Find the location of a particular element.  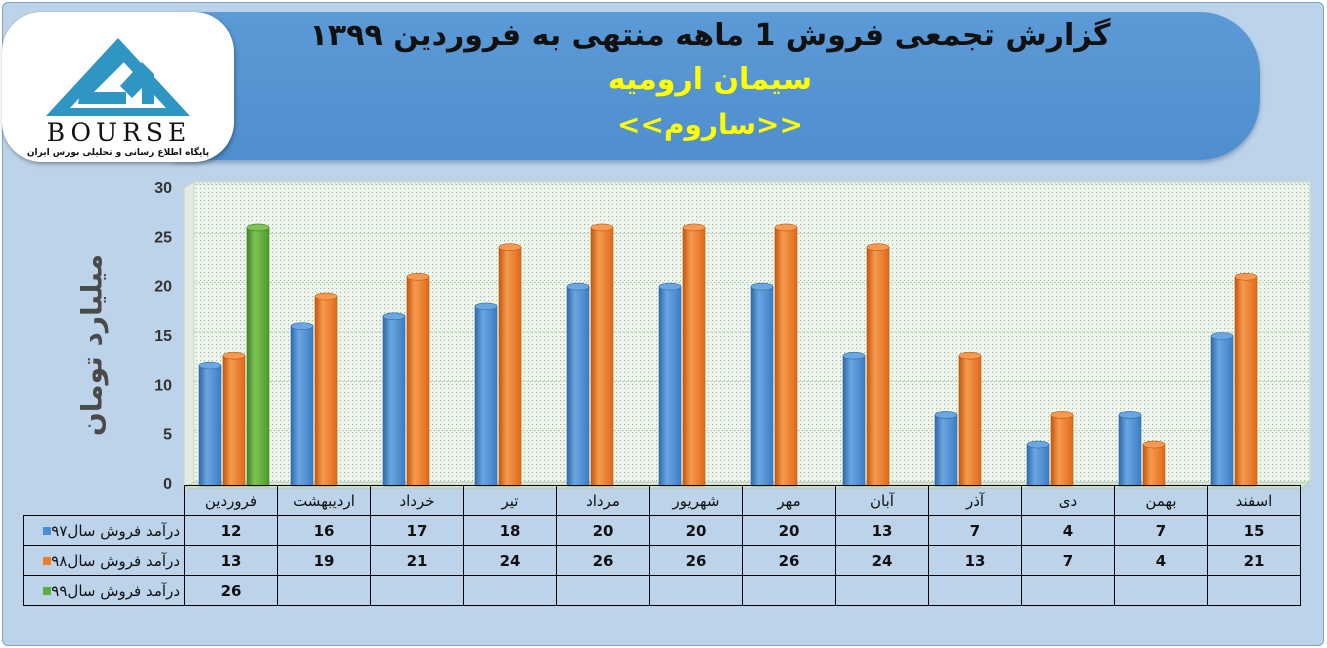

y-tick-label: 15 is located at coordinates (163, 336).